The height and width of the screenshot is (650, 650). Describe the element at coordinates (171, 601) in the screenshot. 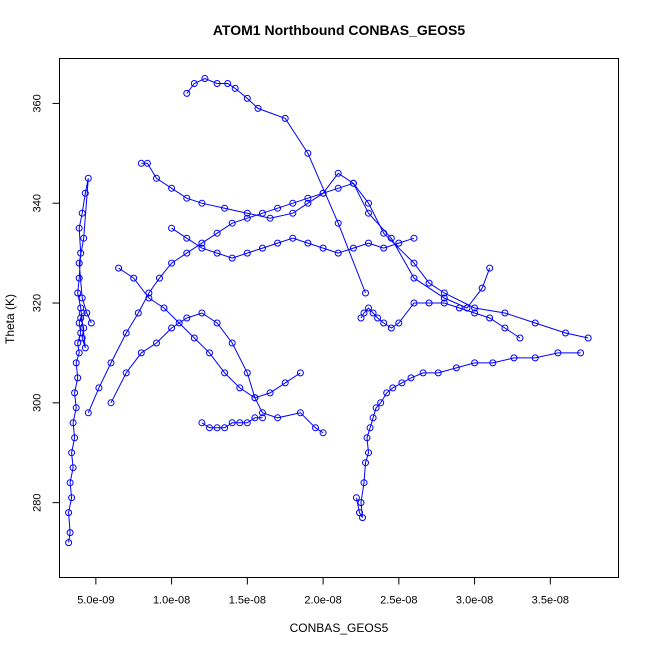

I see `x-tick-label: 1.0e-08` at that location.